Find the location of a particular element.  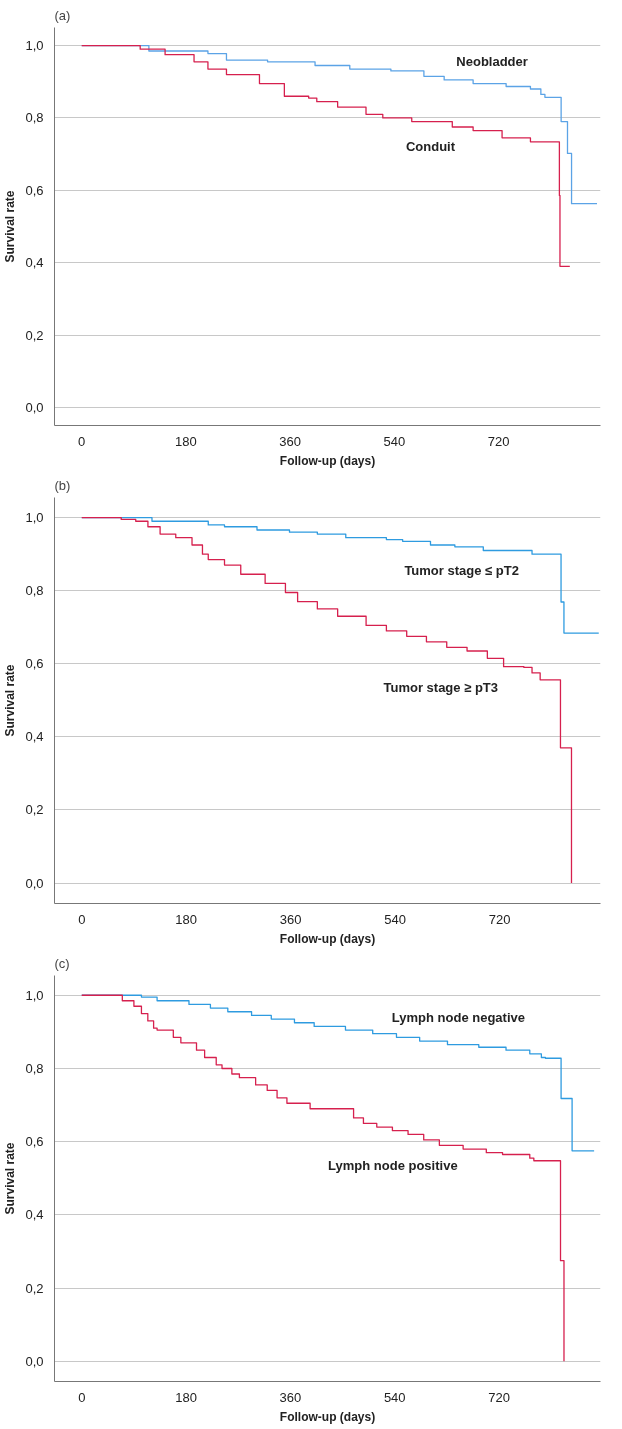

chart-title: (a) is located at coordinates (62, 15).